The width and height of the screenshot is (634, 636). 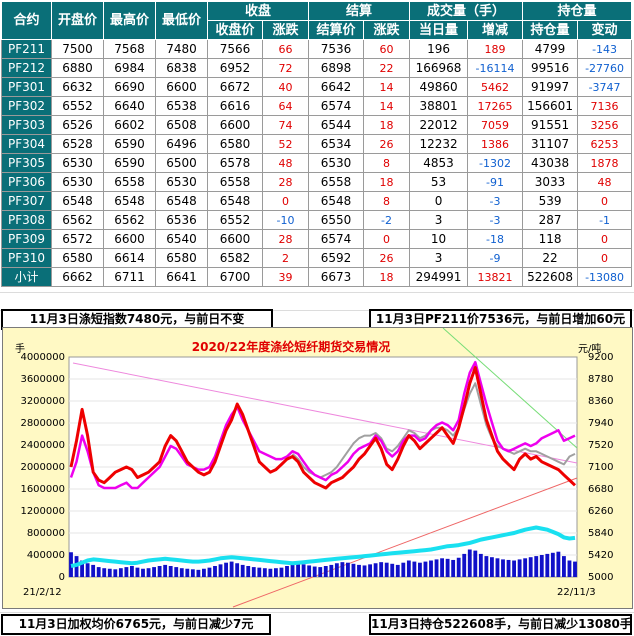 What do you see at coordinates (77, 277) in the screenshot?
I see `cell-open: 6662` at bounding box center [77, 277].